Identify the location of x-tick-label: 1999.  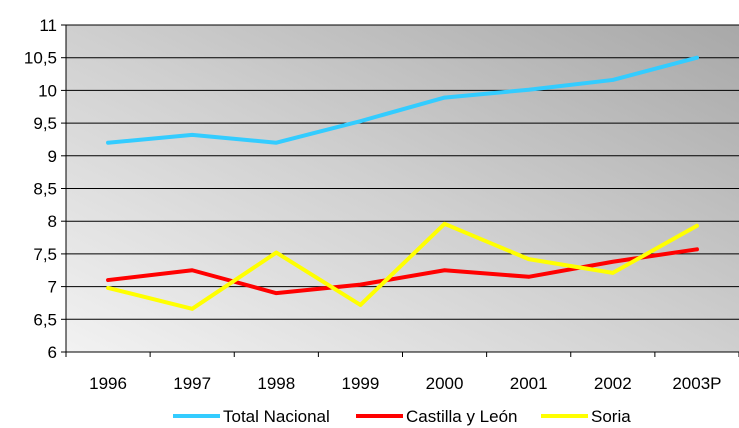
(361, 383).